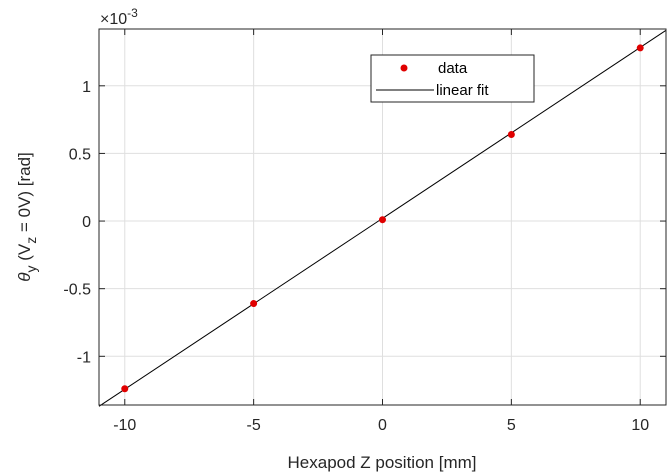 The image size is (668, 473). Describe the element at coordinates (84, 357) in the screenshot. I see `y-tick-label: -1` at that location.